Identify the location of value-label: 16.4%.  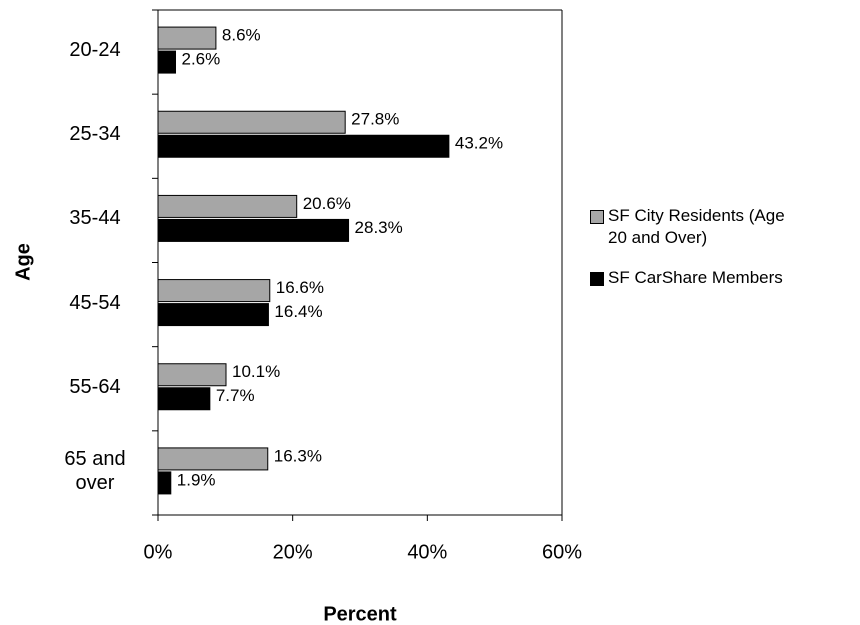
(298, 311).